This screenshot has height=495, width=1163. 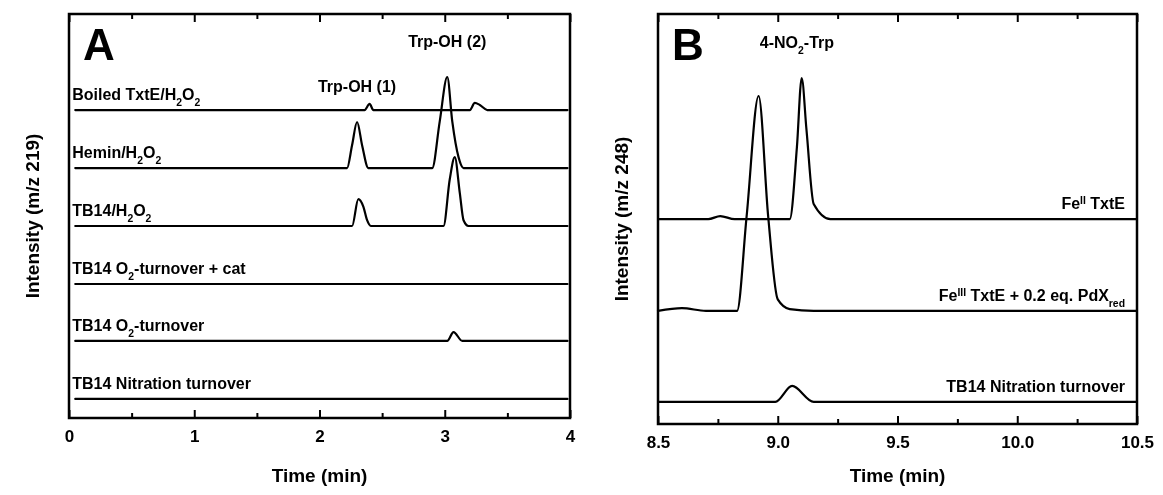 What do you see at coordinates (447, 41) in the screenshot?
I see `annotation: Trp-OH (2)` at bounding box center [447, 41].